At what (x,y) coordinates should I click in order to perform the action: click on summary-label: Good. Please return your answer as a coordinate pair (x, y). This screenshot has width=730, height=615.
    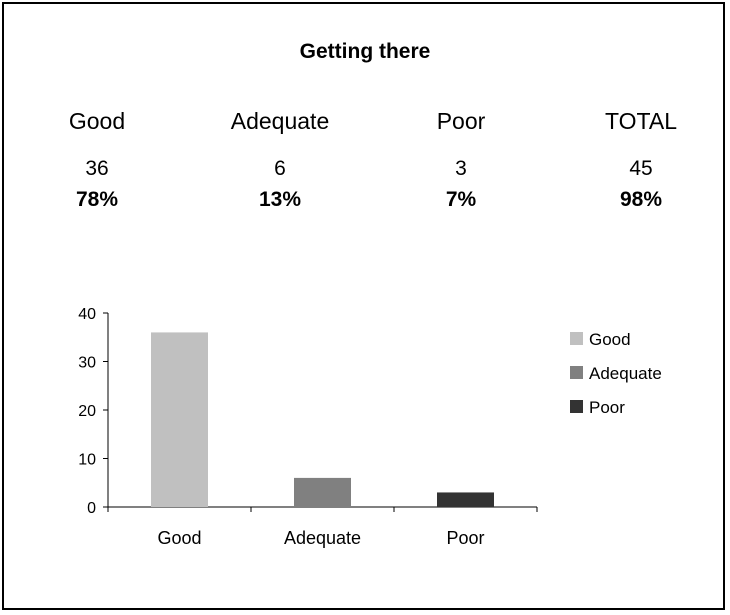
    Looking at the image, I should click on (97, 121).